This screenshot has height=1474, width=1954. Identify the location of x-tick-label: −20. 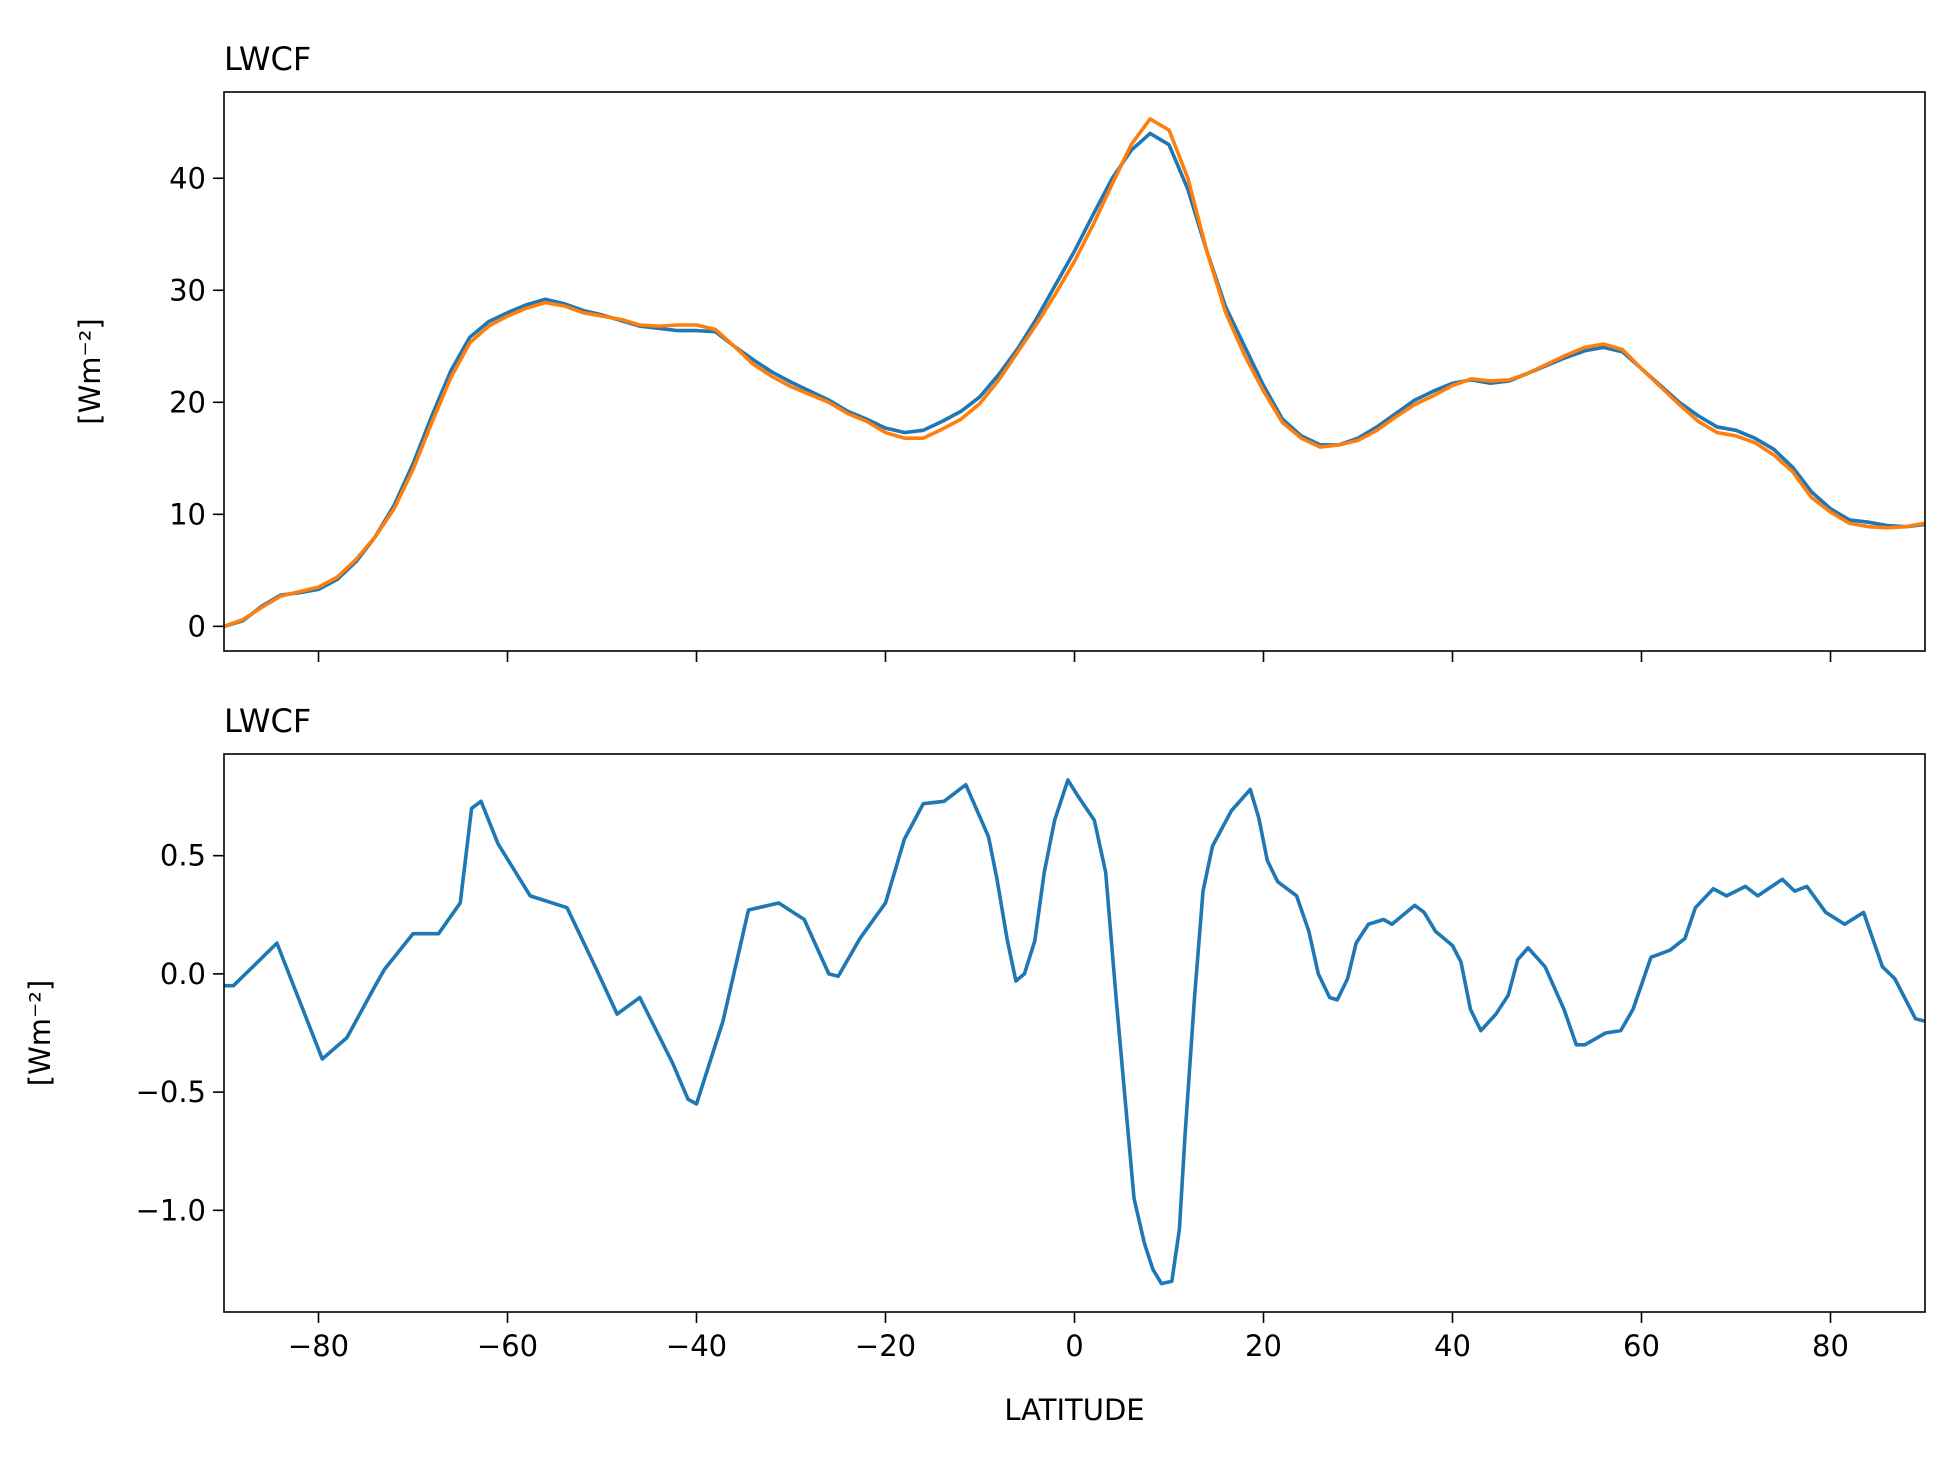
(885, 1346).